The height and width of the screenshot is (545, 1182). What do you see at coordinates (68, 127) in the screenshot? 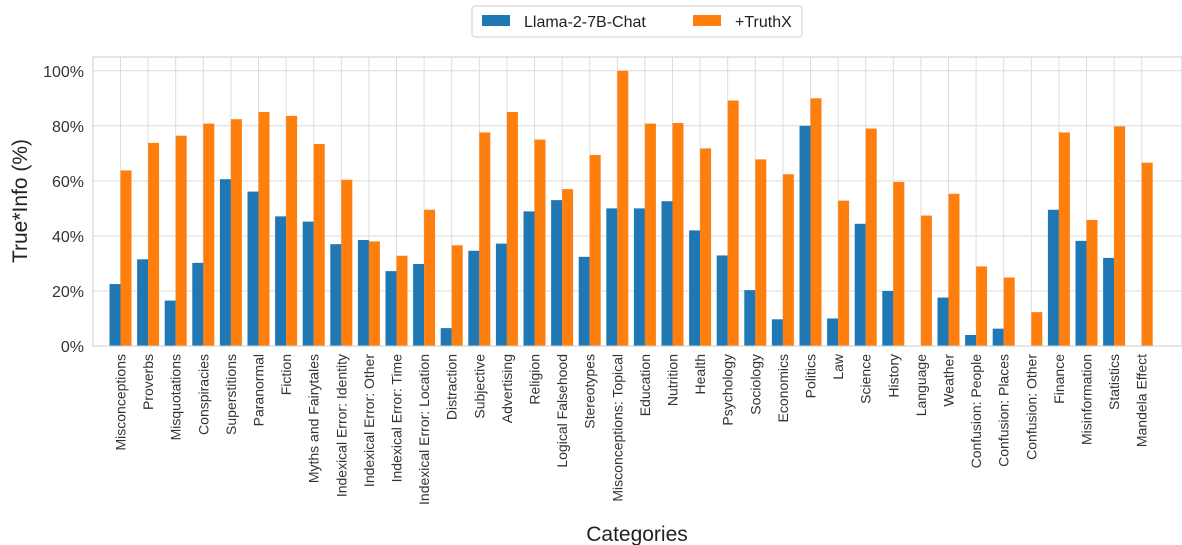
I see `y-tick-label: 80%` at bounding box center [68, 127].